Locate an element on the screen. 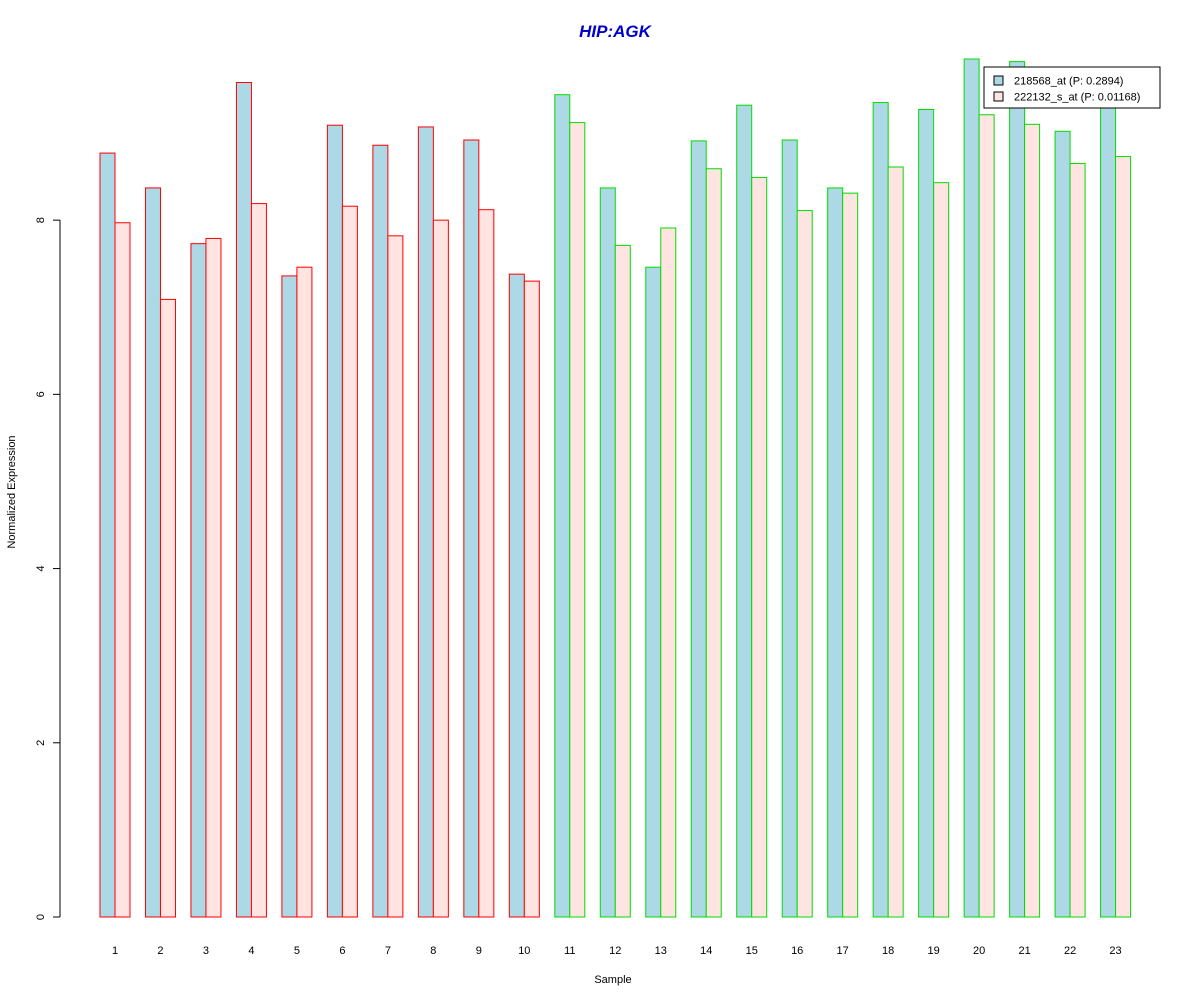 This screenshot has width=1200, height=1000. x-tick-label: 18 is located at coordinates (888, 951).